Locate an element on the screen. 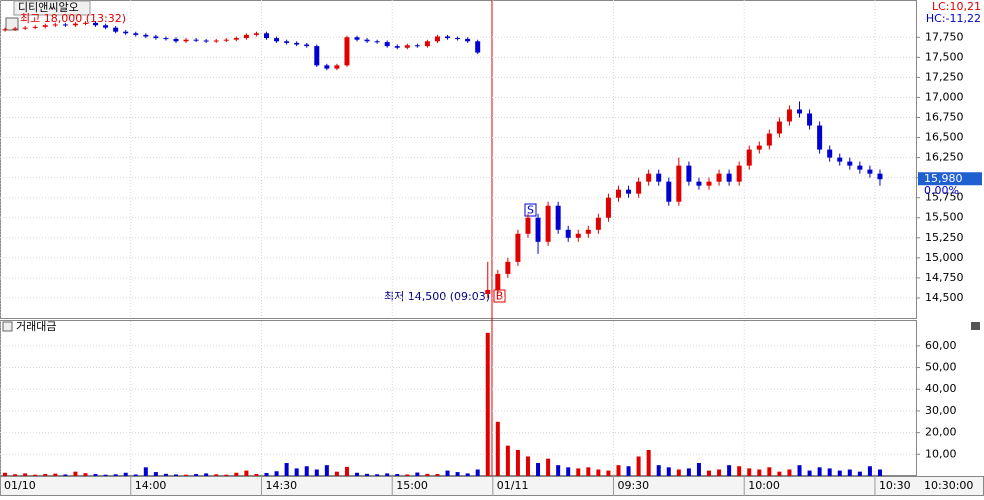  buy-marker-box is located at coordinates (499, 296).